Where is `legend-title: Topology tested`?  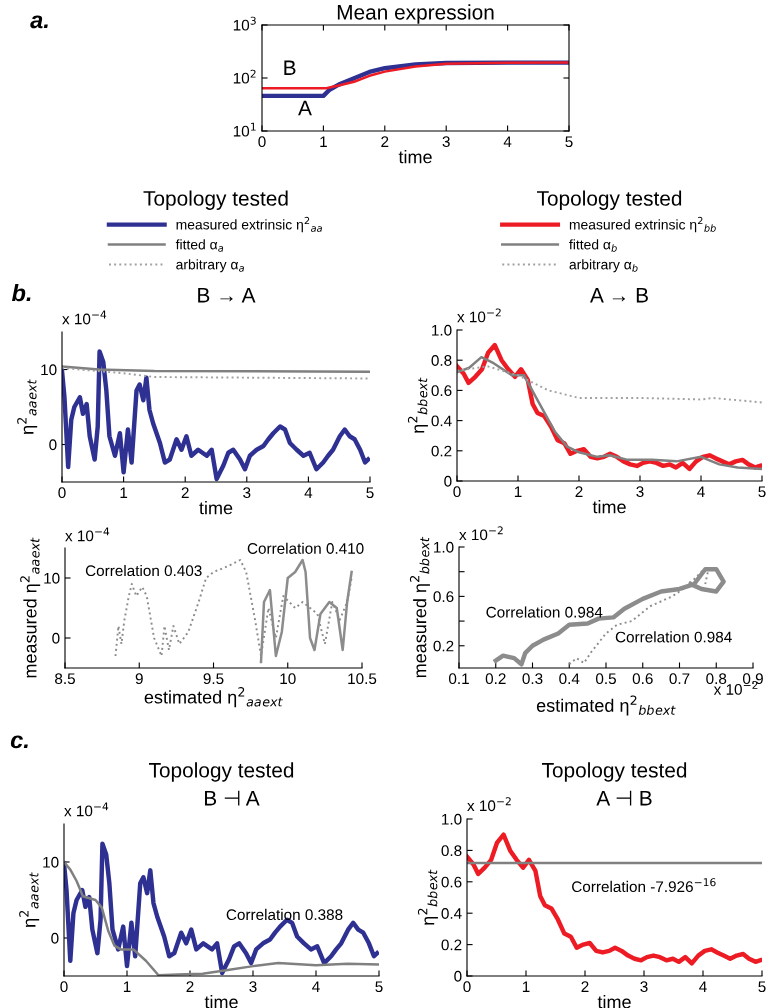
legend-title: Topology tested is located at coordinates (609, 200).